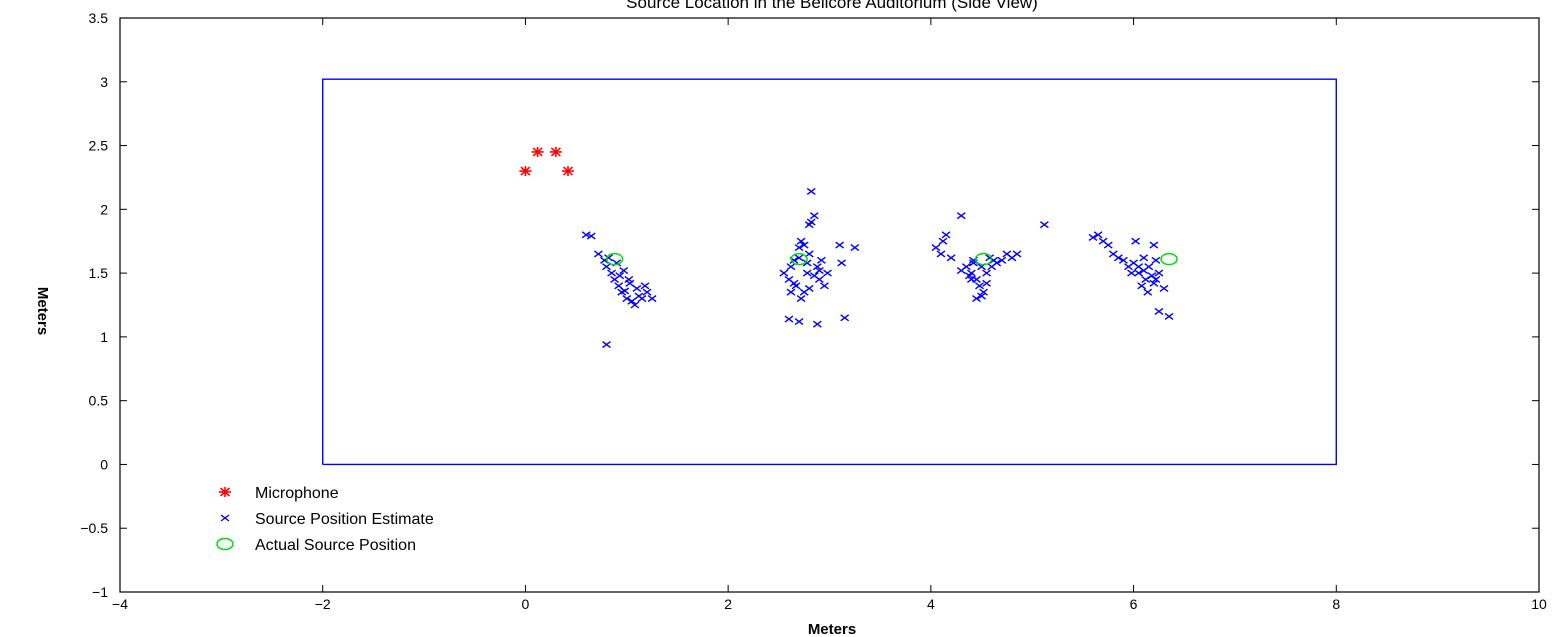 This screenshot has width=1567, height=637. Describe the element at coordinates (525, 171) in the screenshot. I see `microphone-point` at that location.